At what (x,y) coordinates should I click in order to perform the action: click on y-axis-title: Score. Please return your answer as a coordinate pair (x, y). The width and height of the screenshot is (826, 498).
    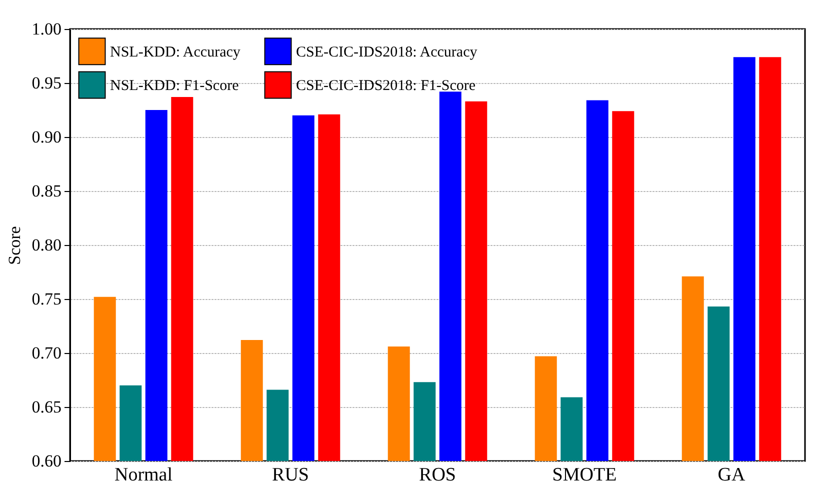
    Looking at the image, I should click on (14, 245).